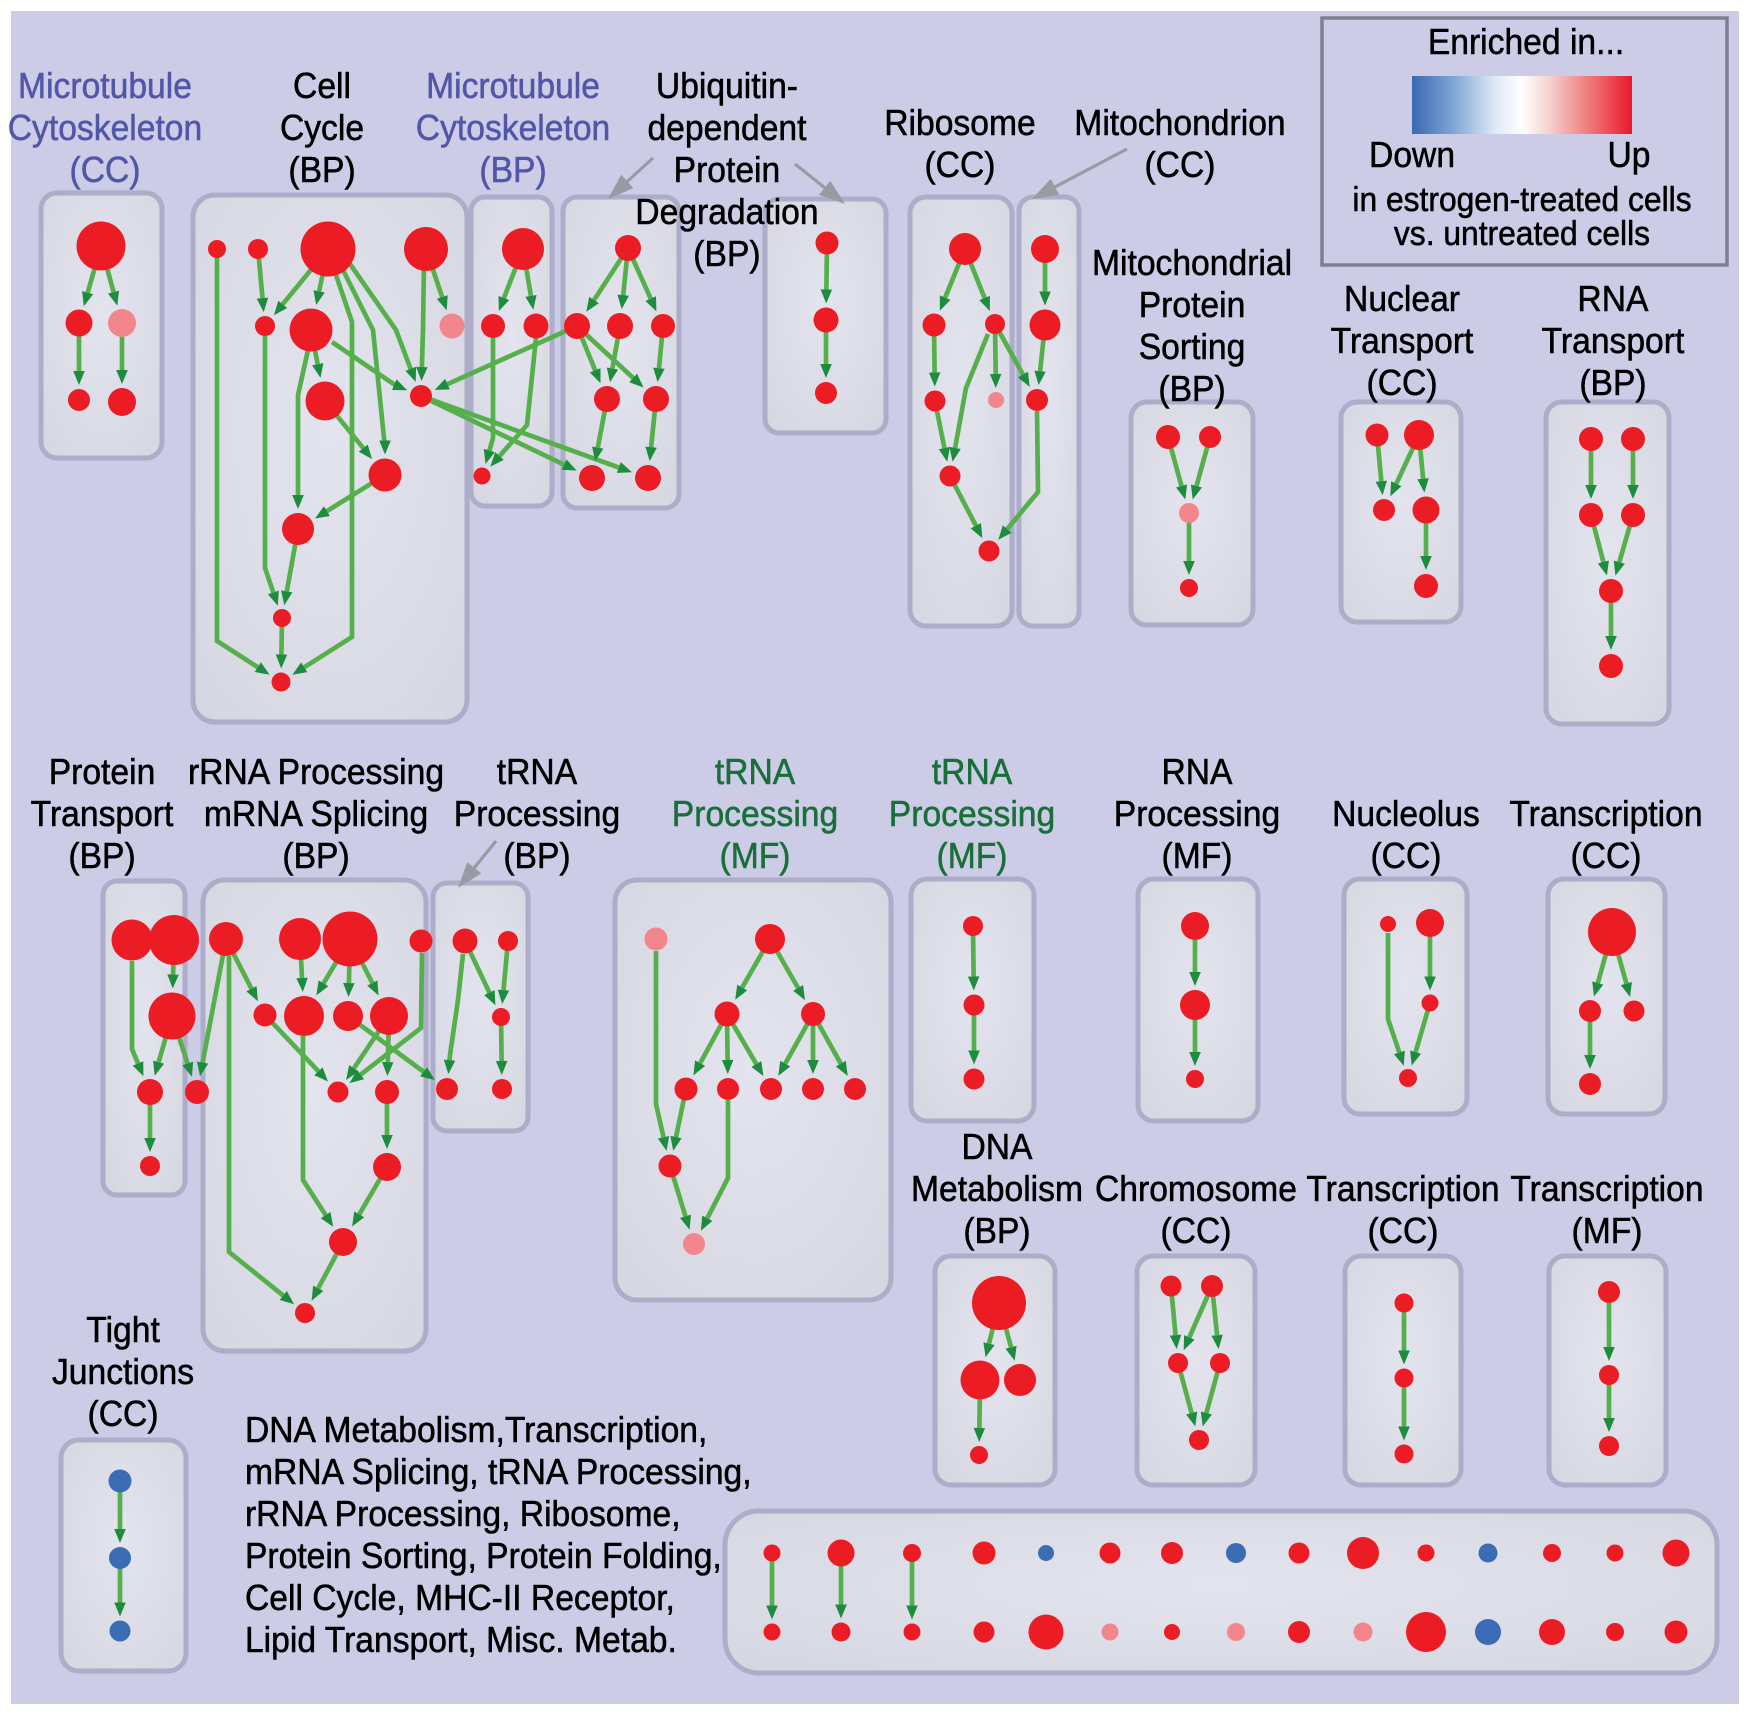 This screenshot has width=1750, height=1715. Describe the element at coordinates (316, 814) in the screenshot. I see `svg-text: mRNA Splicing` at that location.